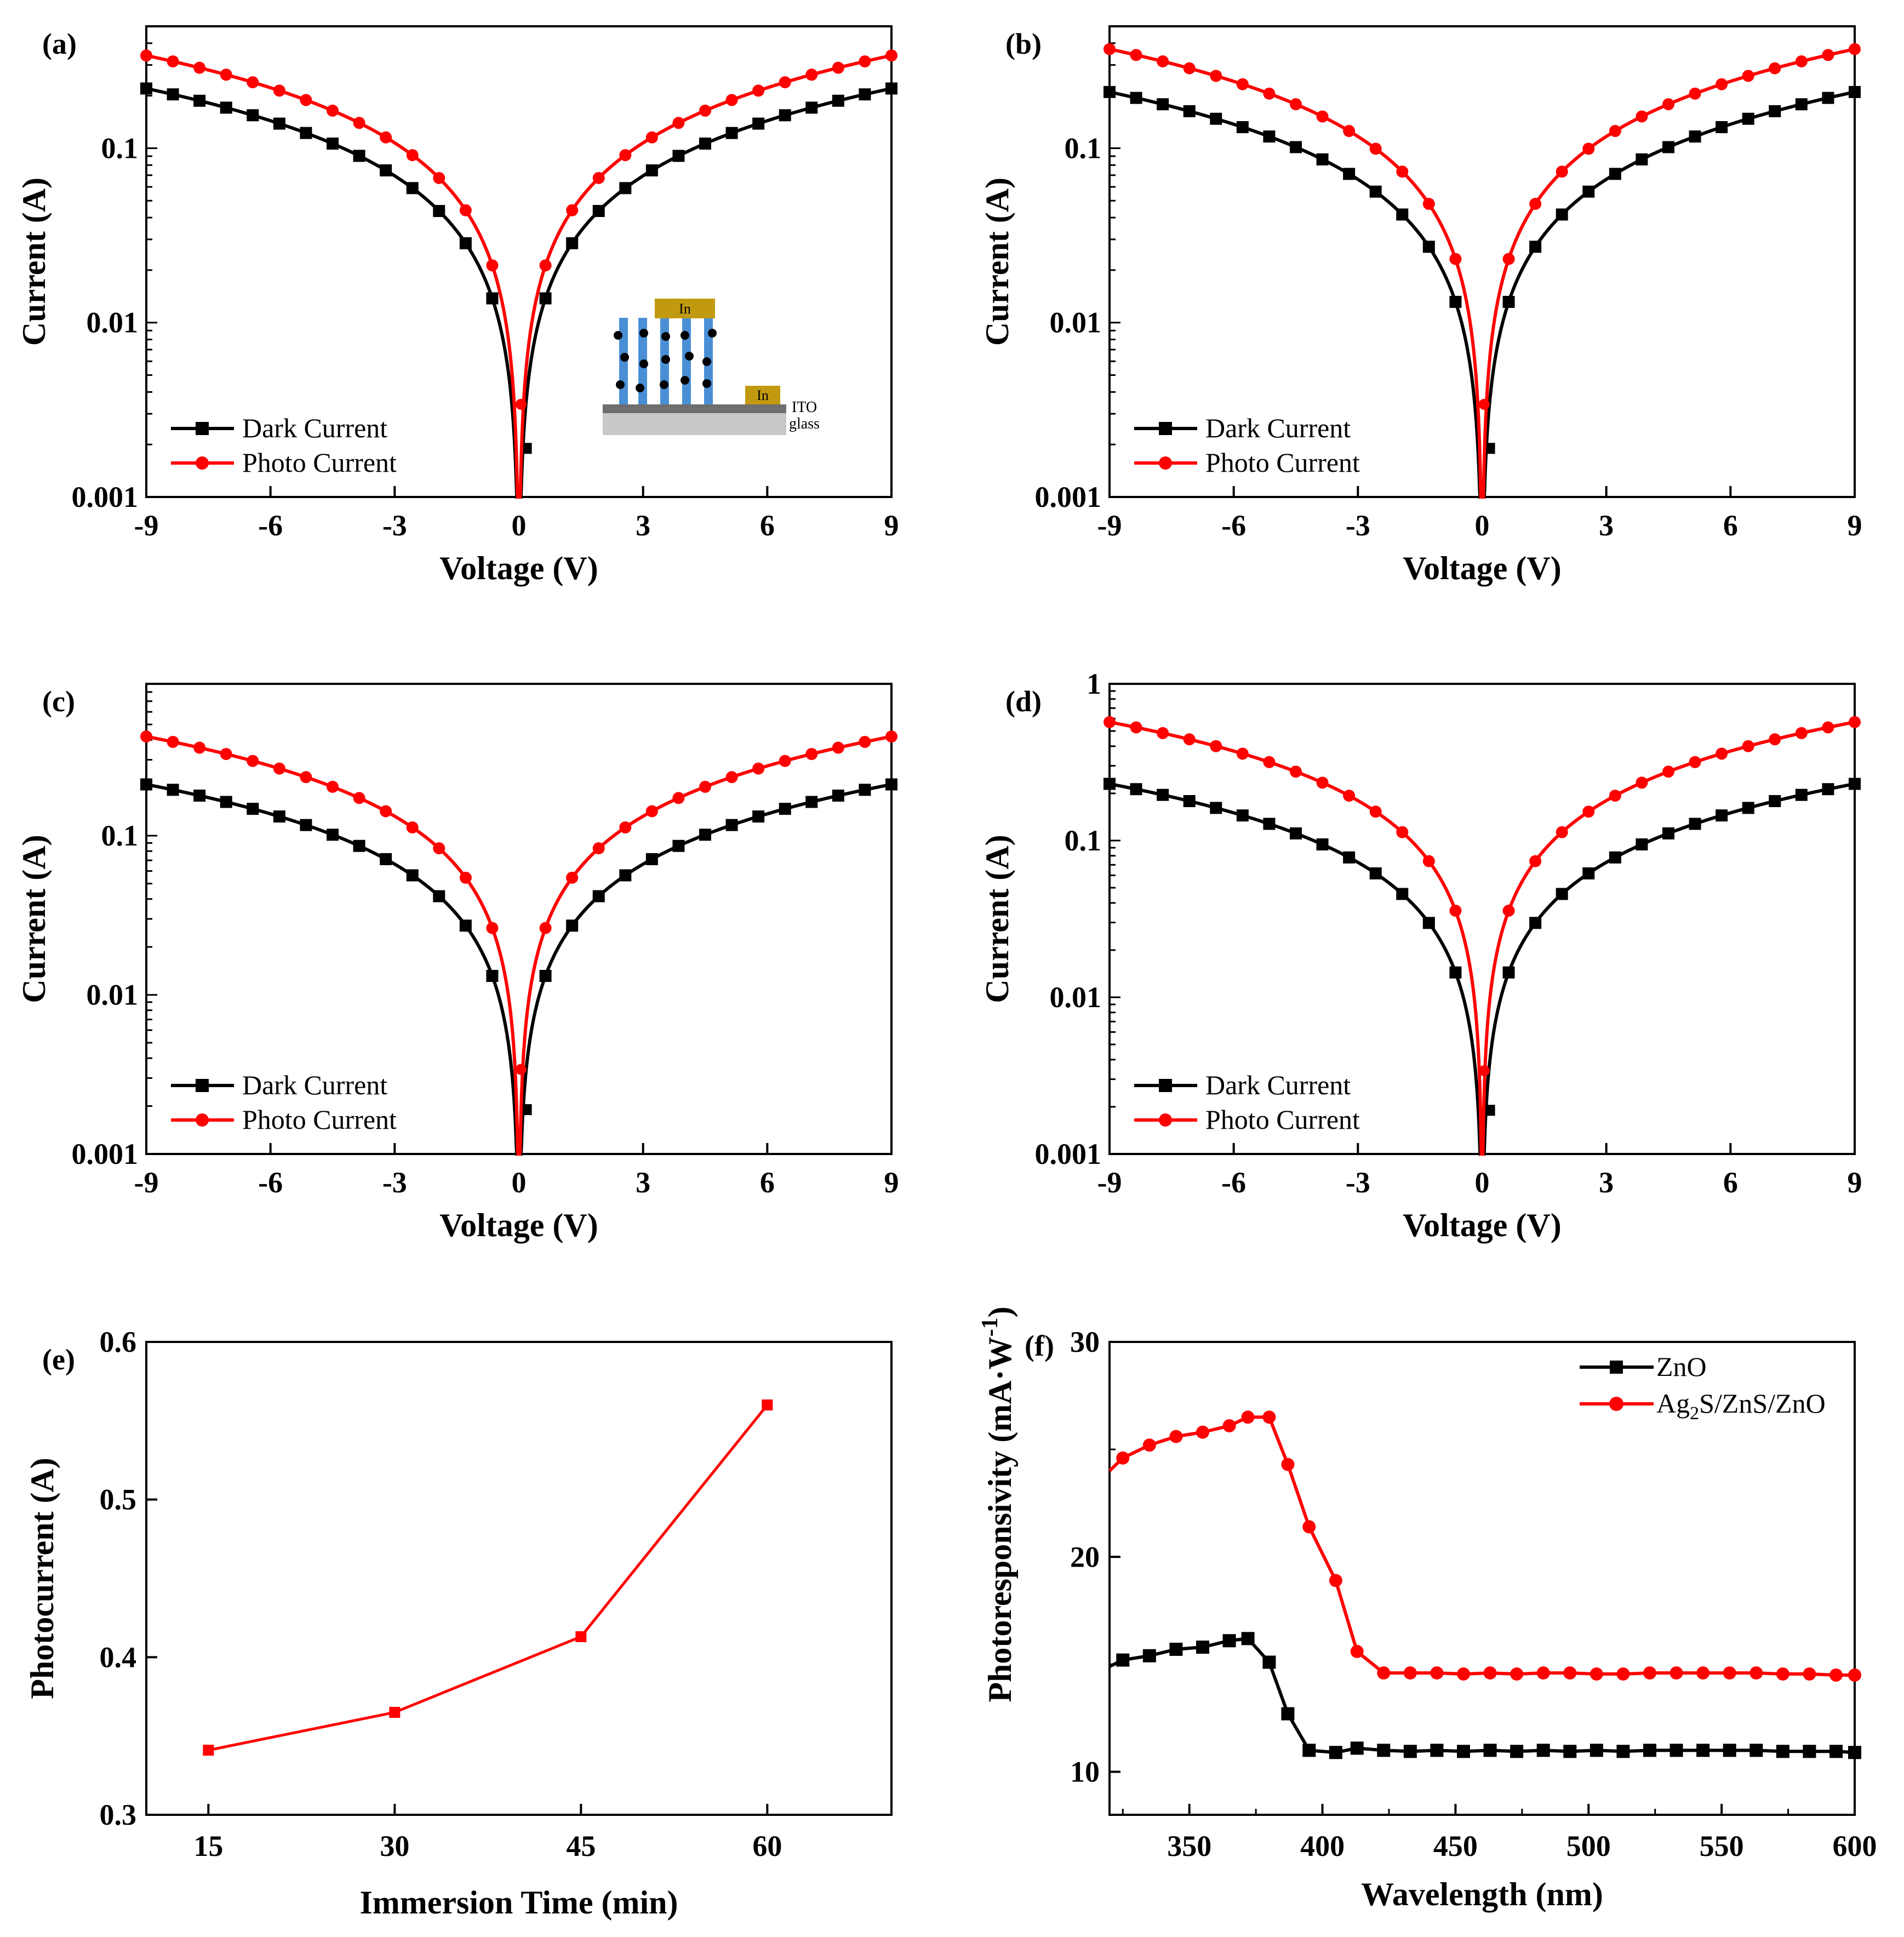  I want to click on legend-entry: Photo Current, so click(1247, 1119).